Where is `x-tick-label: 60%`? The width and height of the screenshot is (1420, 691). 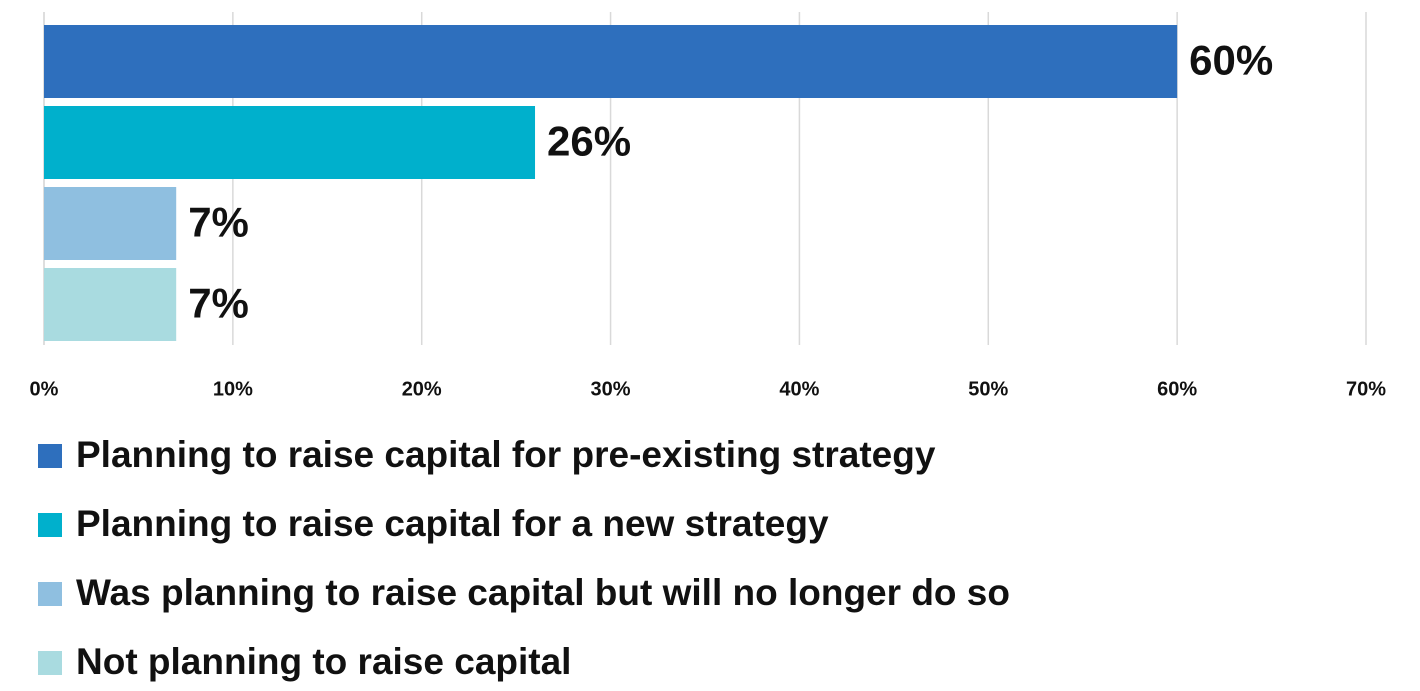 x-tick-label: 60% is located at coordinates (1177, 389).